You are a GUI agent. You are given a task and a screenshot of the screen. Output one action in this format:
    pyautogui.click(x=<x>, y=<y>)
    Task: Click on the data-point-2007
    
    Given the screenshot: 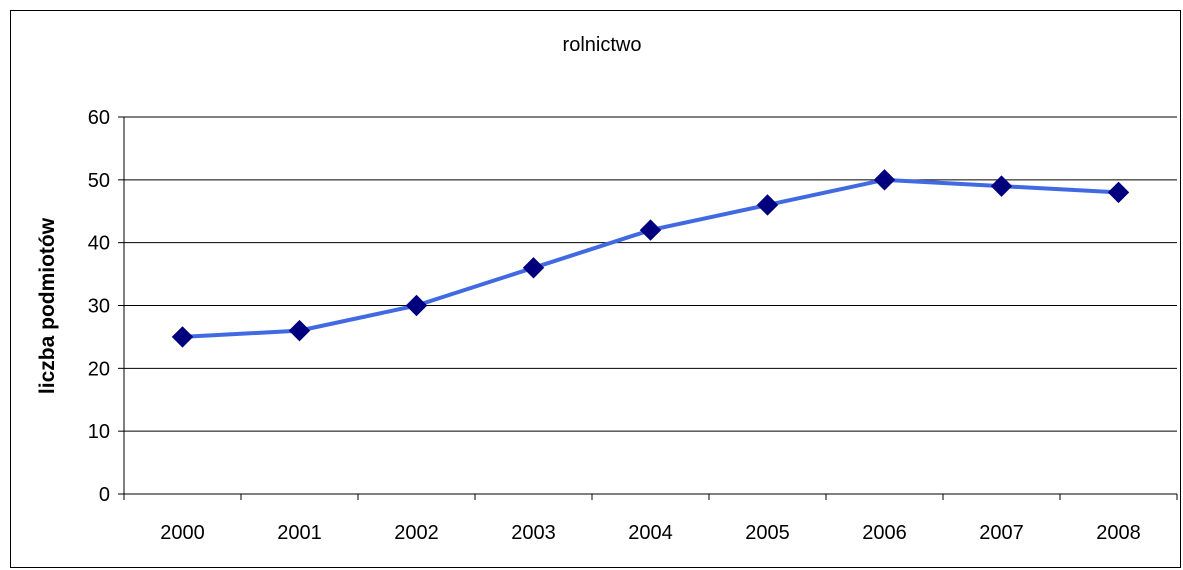 What is the action you would take?
    pyautogui.click(x=1001, y=186)
    